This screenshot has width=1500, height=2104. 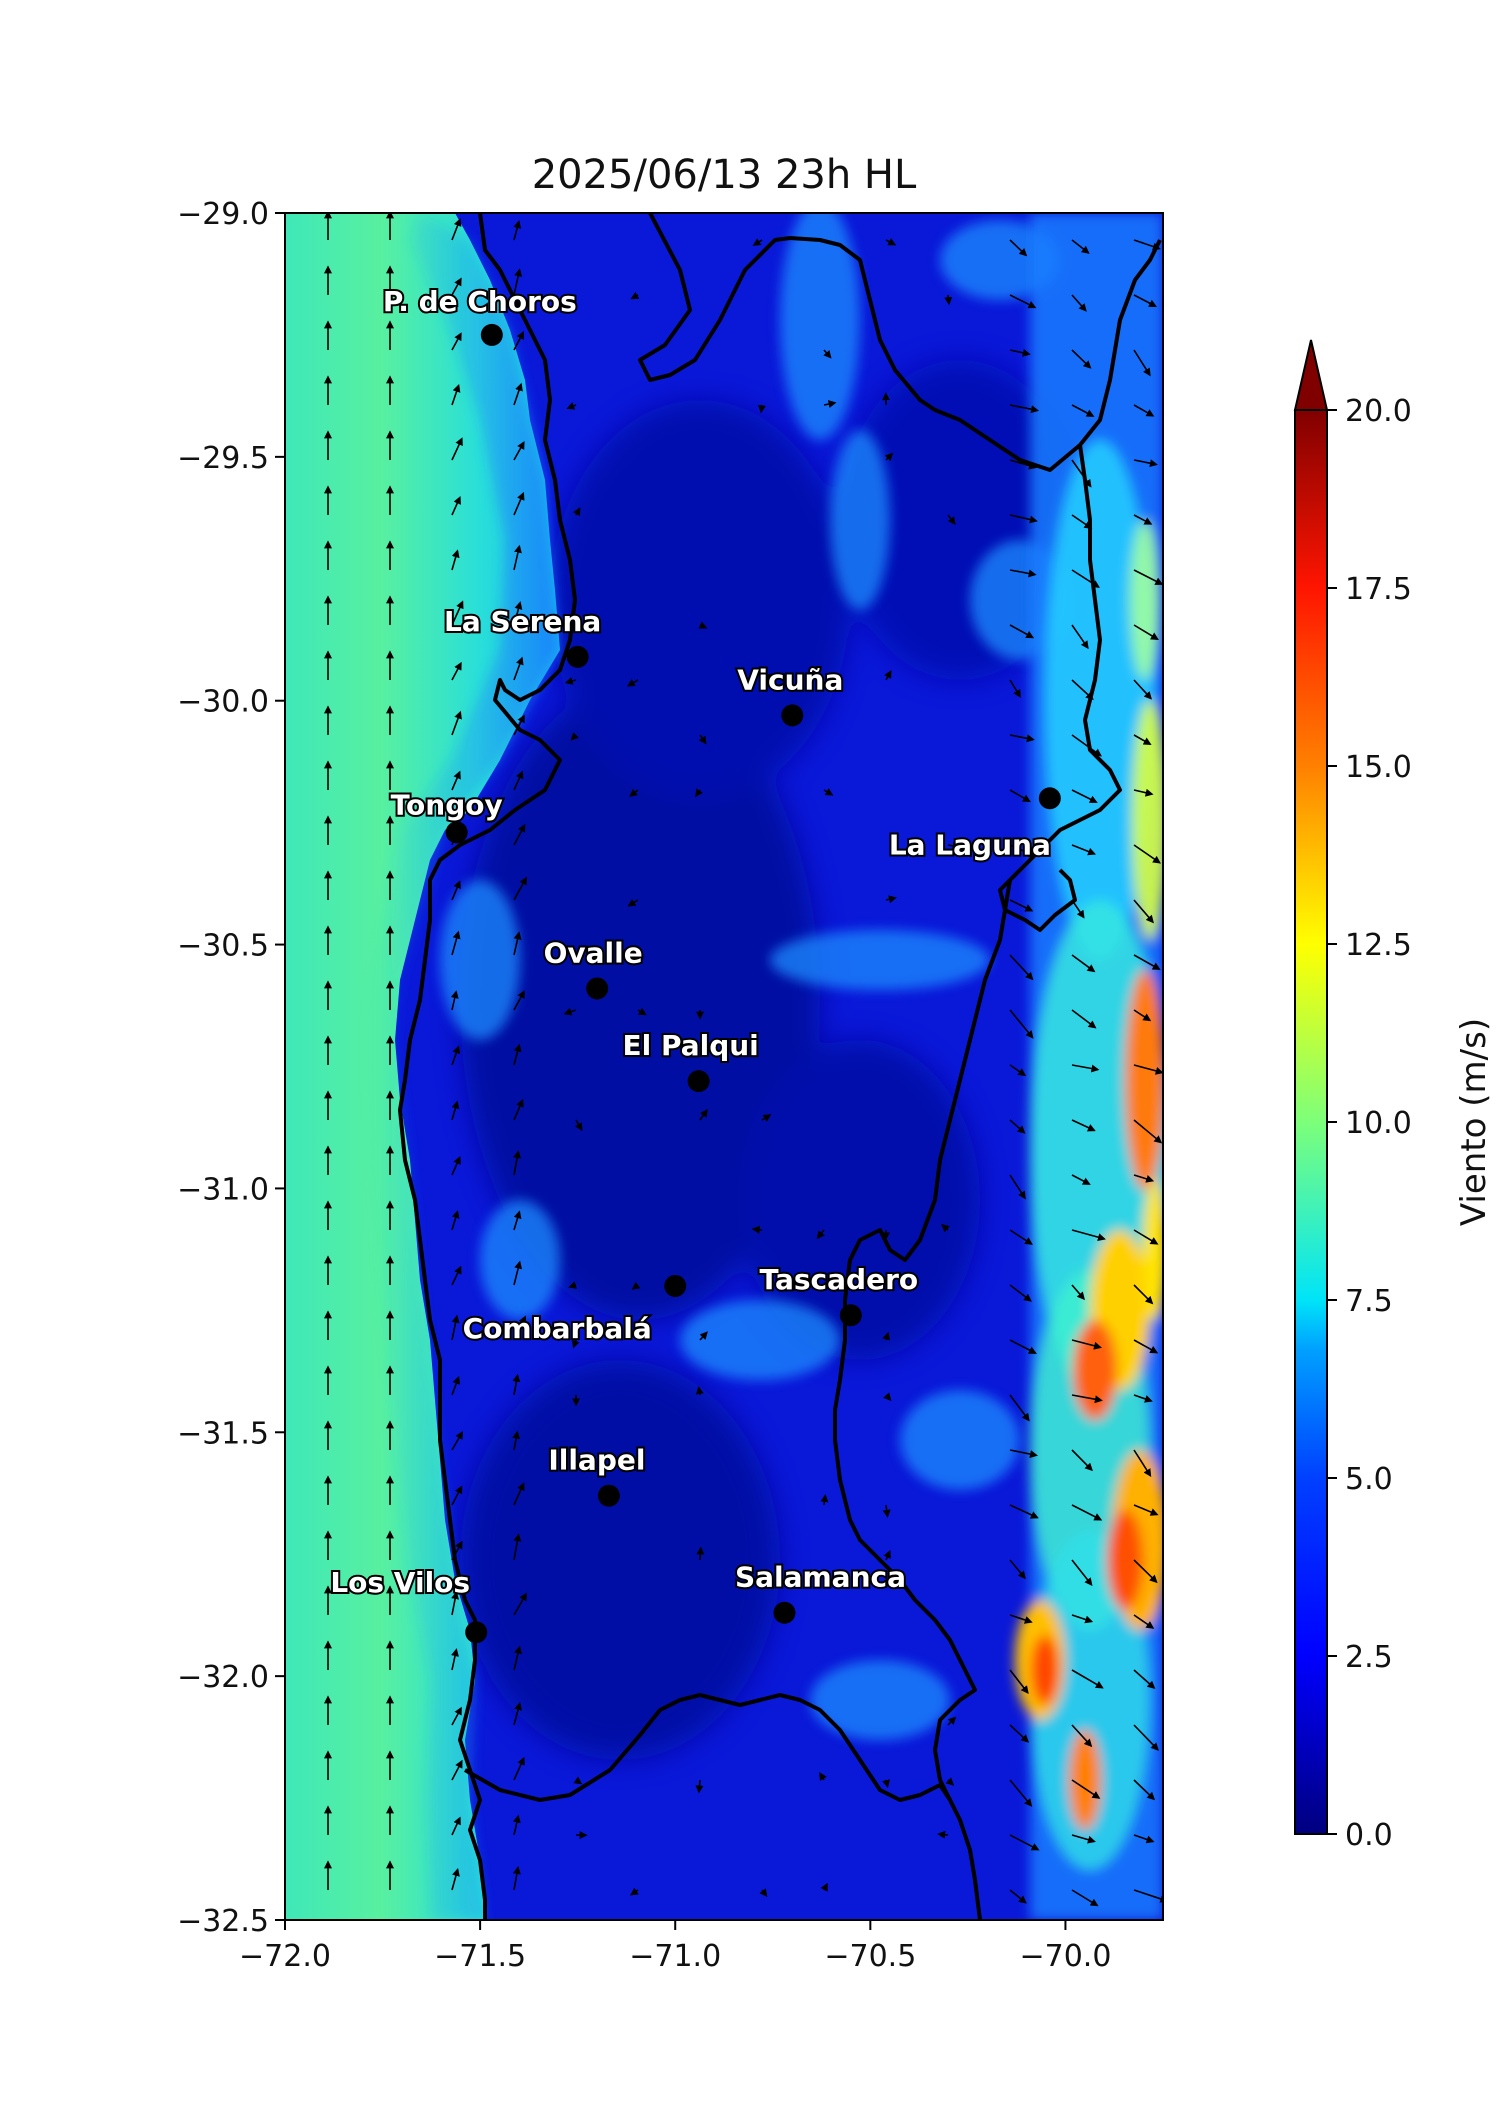 I want to click on city-label: La Laguna, so click(x=970, y=844).